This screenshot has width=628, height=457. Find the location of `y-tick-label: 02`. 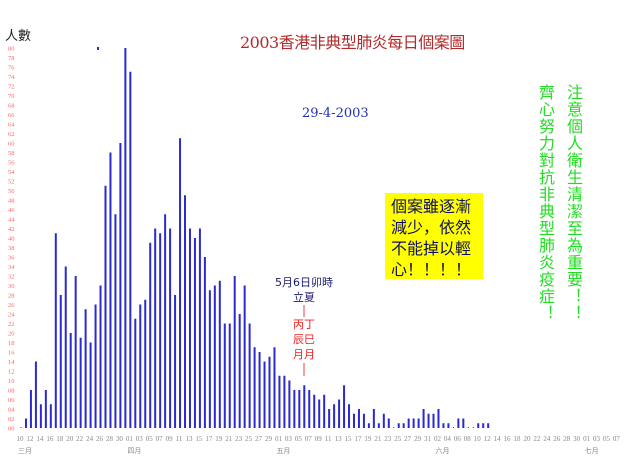

y-tick-label: 02 is located at coordinates (11, 419).